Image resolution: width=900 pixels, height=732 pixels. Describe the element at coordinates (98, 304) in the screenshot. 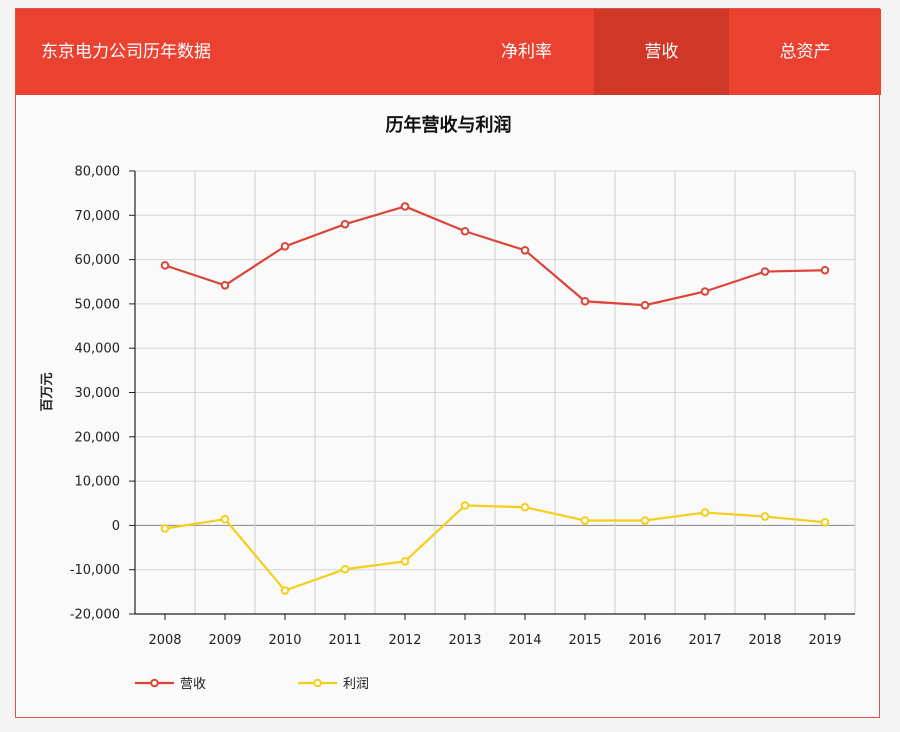

I see `y-tick-label: 50,000` at that location.